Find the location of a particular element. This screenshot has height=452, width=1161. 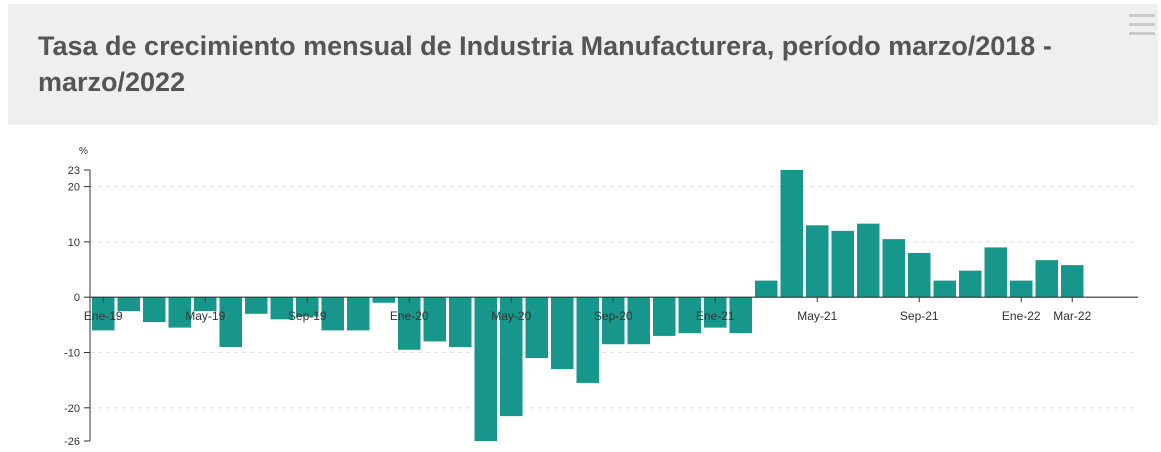

y-tick-label: 10 is located at coordinates (74, 243).